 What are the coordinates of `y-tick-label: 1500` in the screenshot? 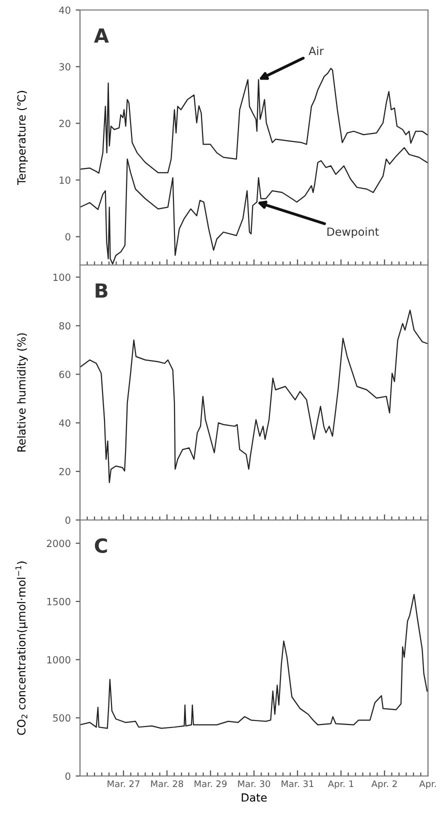 It's located at (58, 602).